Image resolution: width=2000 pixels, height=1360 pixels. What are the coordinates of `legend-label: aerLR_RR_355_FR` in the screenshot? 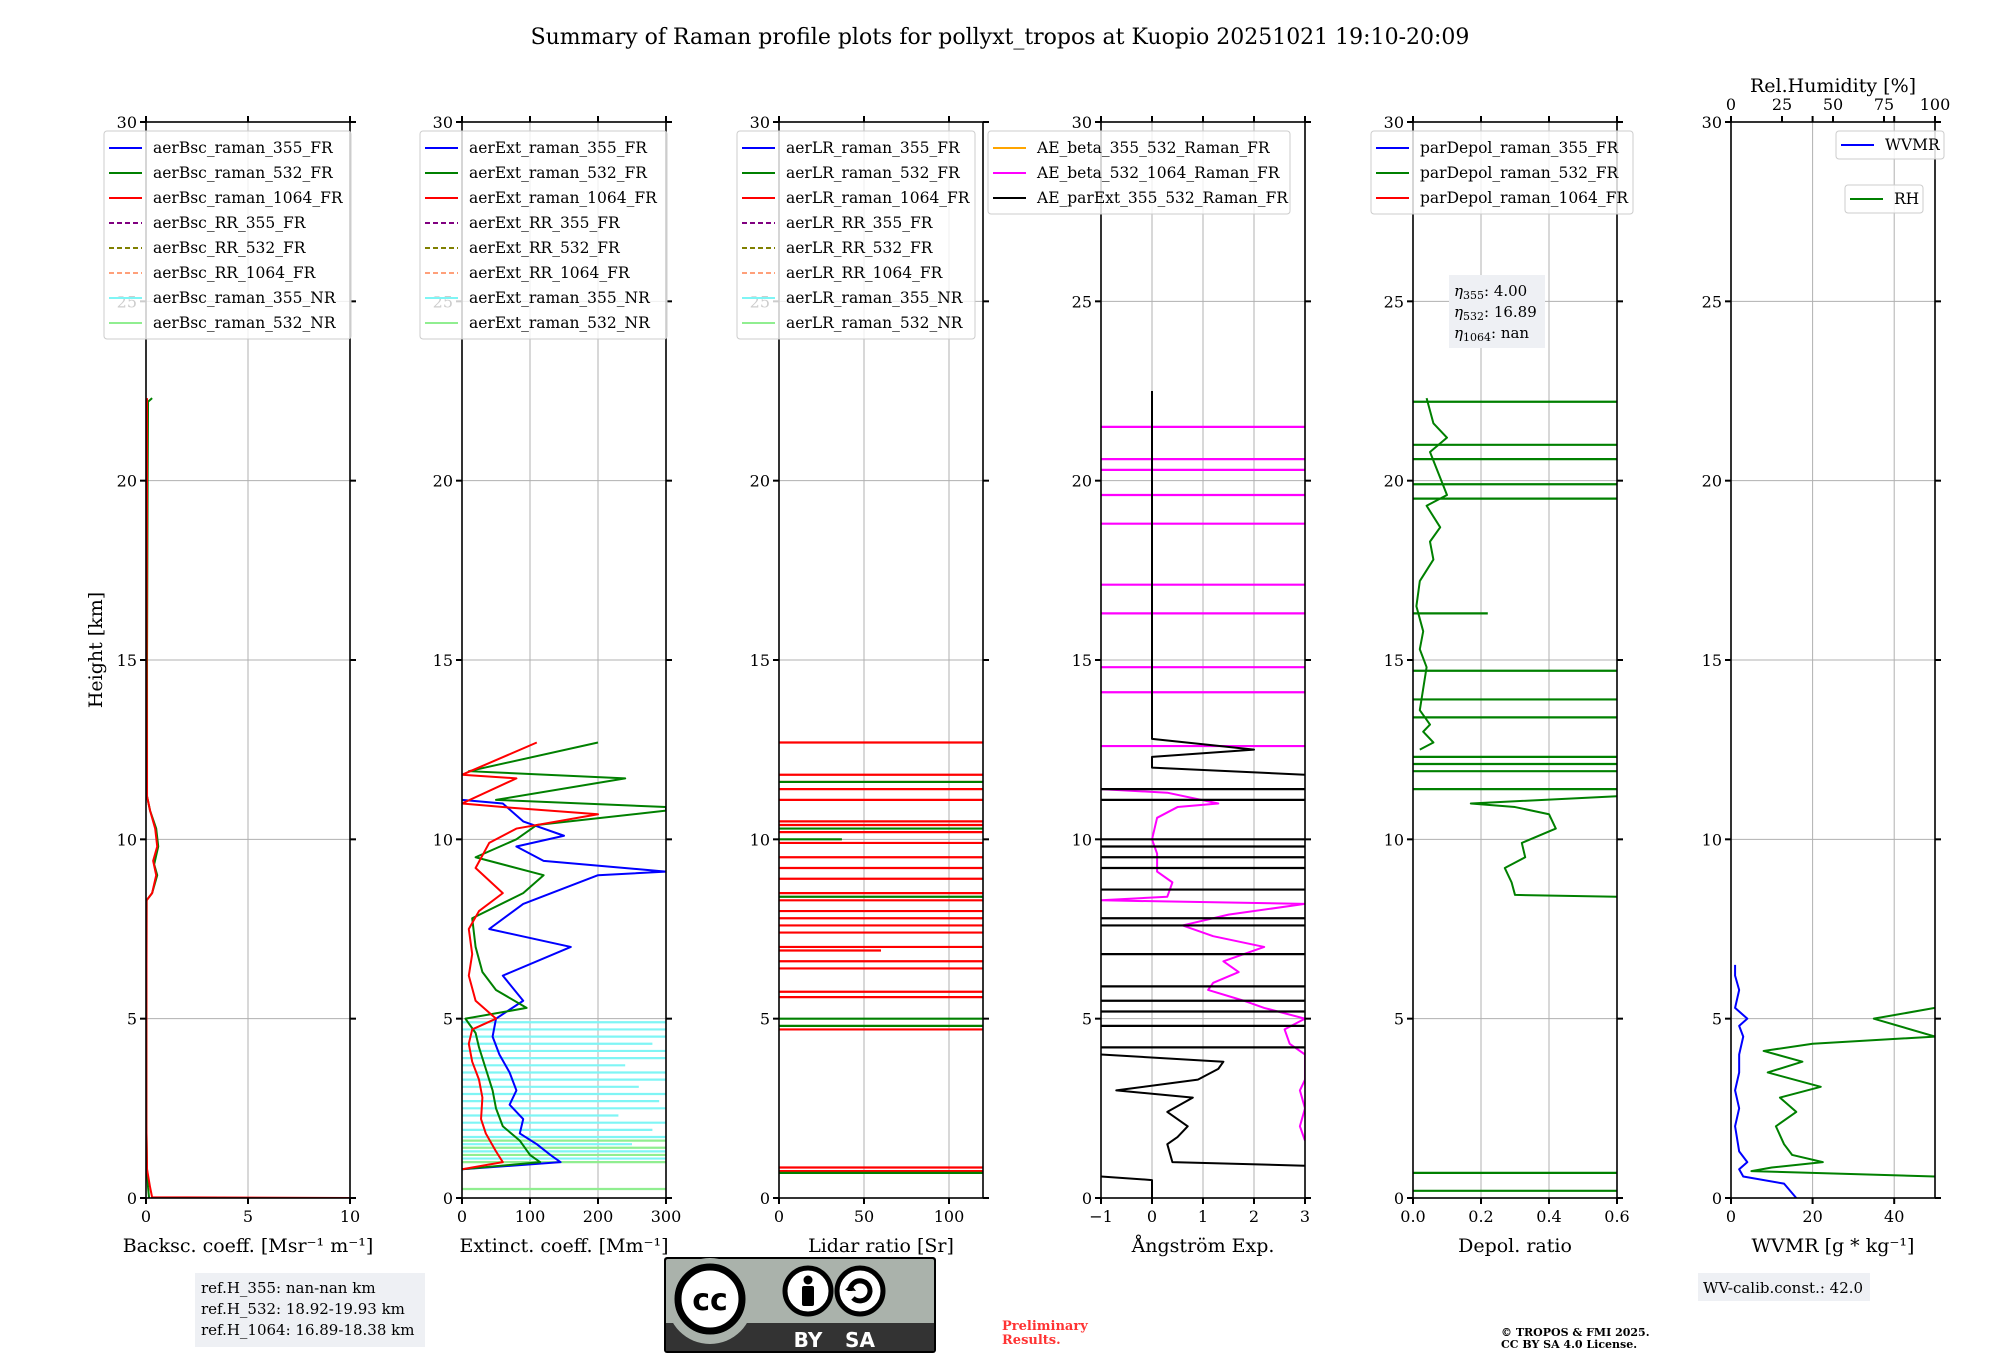 It's located at (860, 223).